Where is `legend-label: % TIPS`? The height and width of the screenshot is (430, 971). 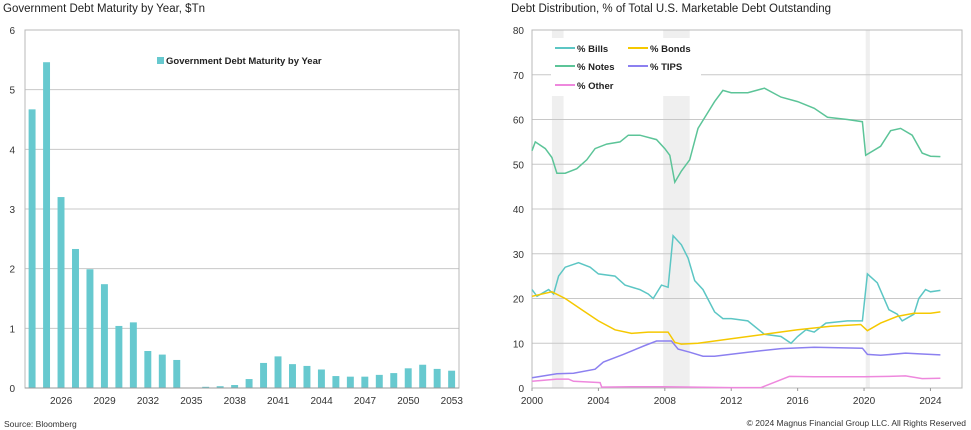 legend-label: % TIPS is located at coordinates (666, 67).